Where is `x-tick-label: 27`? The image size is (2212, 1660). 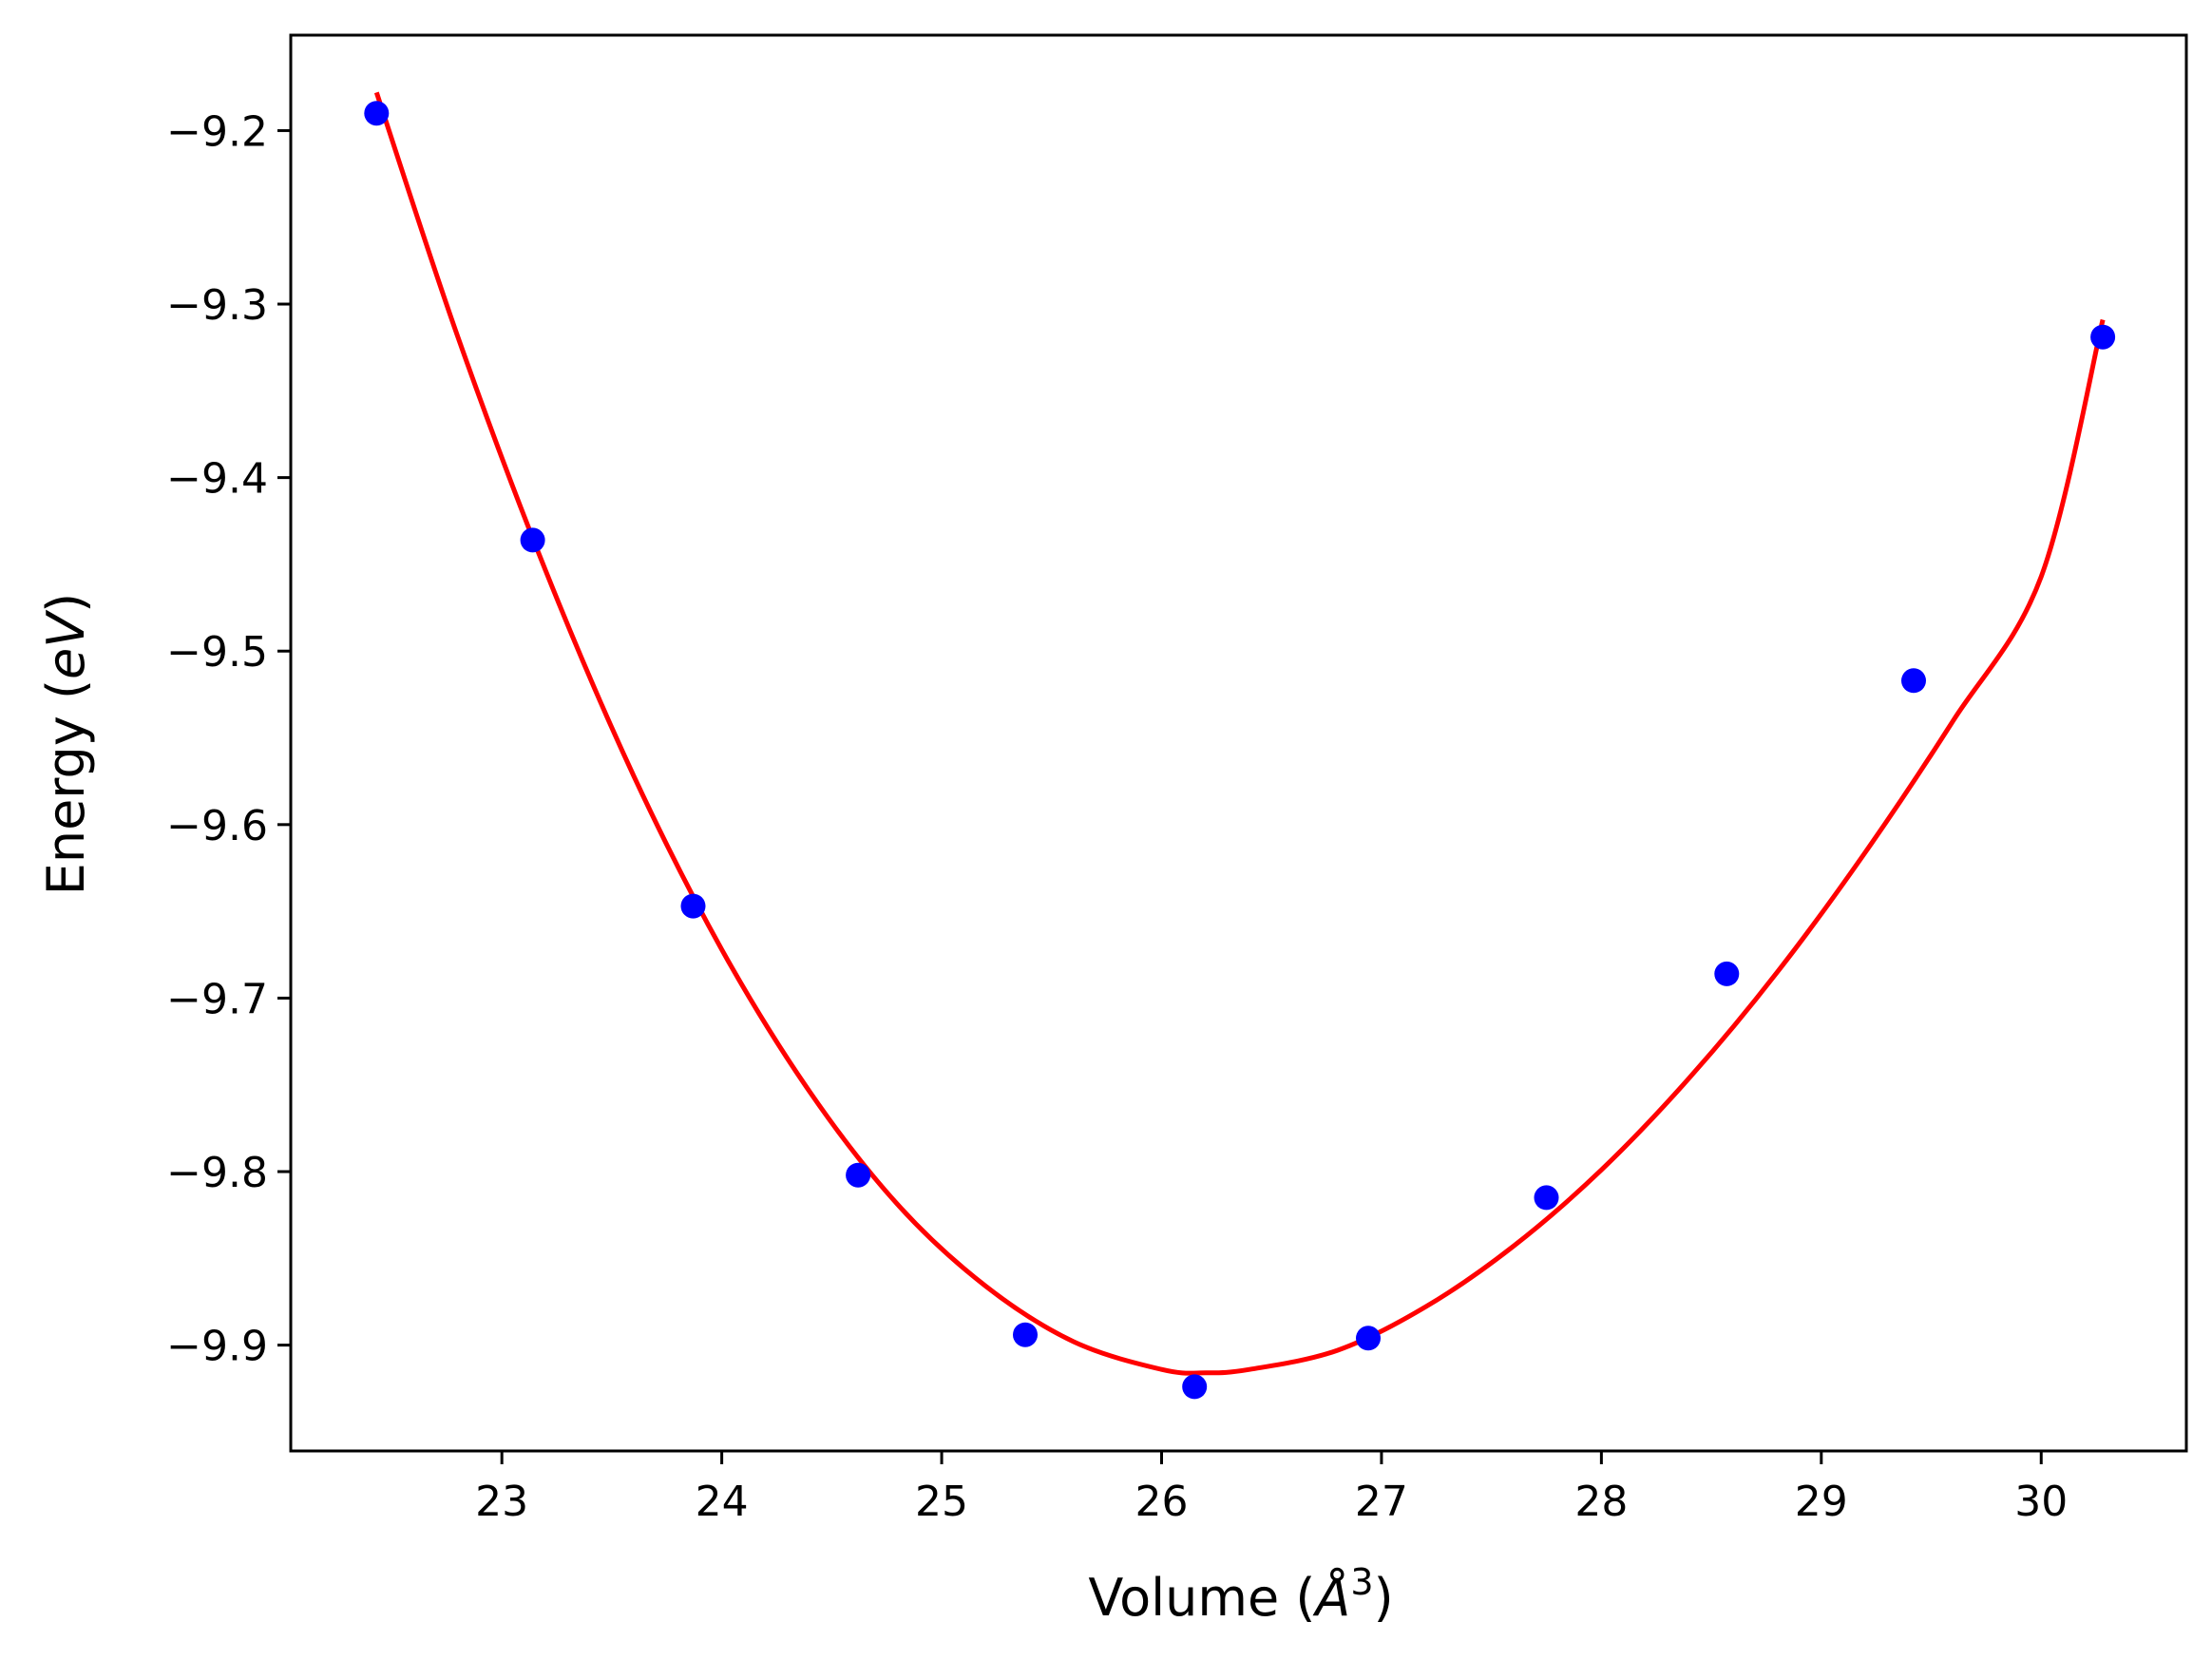
x-tick-label: 27 is located at coordinates (1381, 1502).